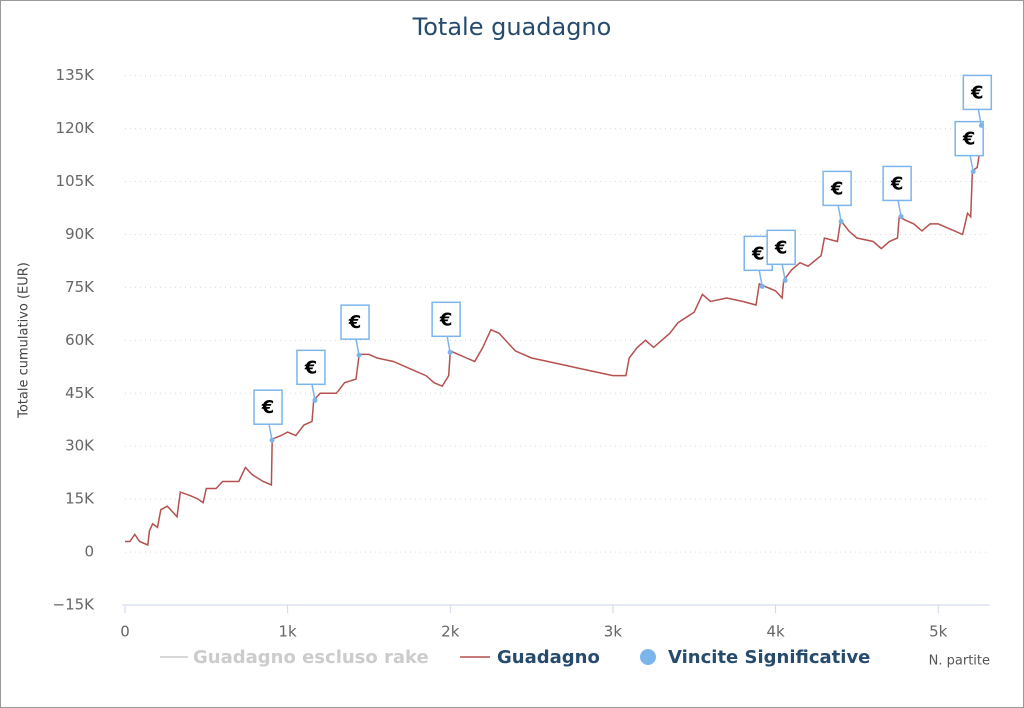 Image resolution: width=1024 pixels, height=708 pixels. Describe the element at coordinates (512, 27) in the screenshot. I see `chart-title: Totale guadagno` at that location.